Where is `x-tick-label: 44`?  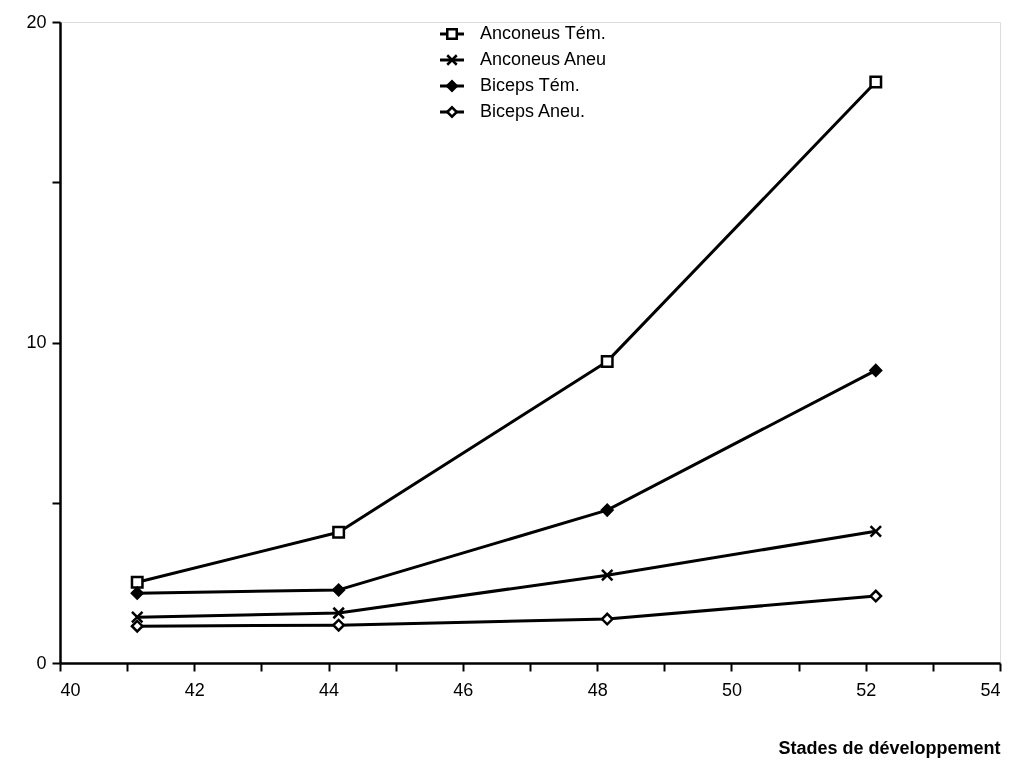 x-tick-label: 44 is located at coordinates (329, 689).